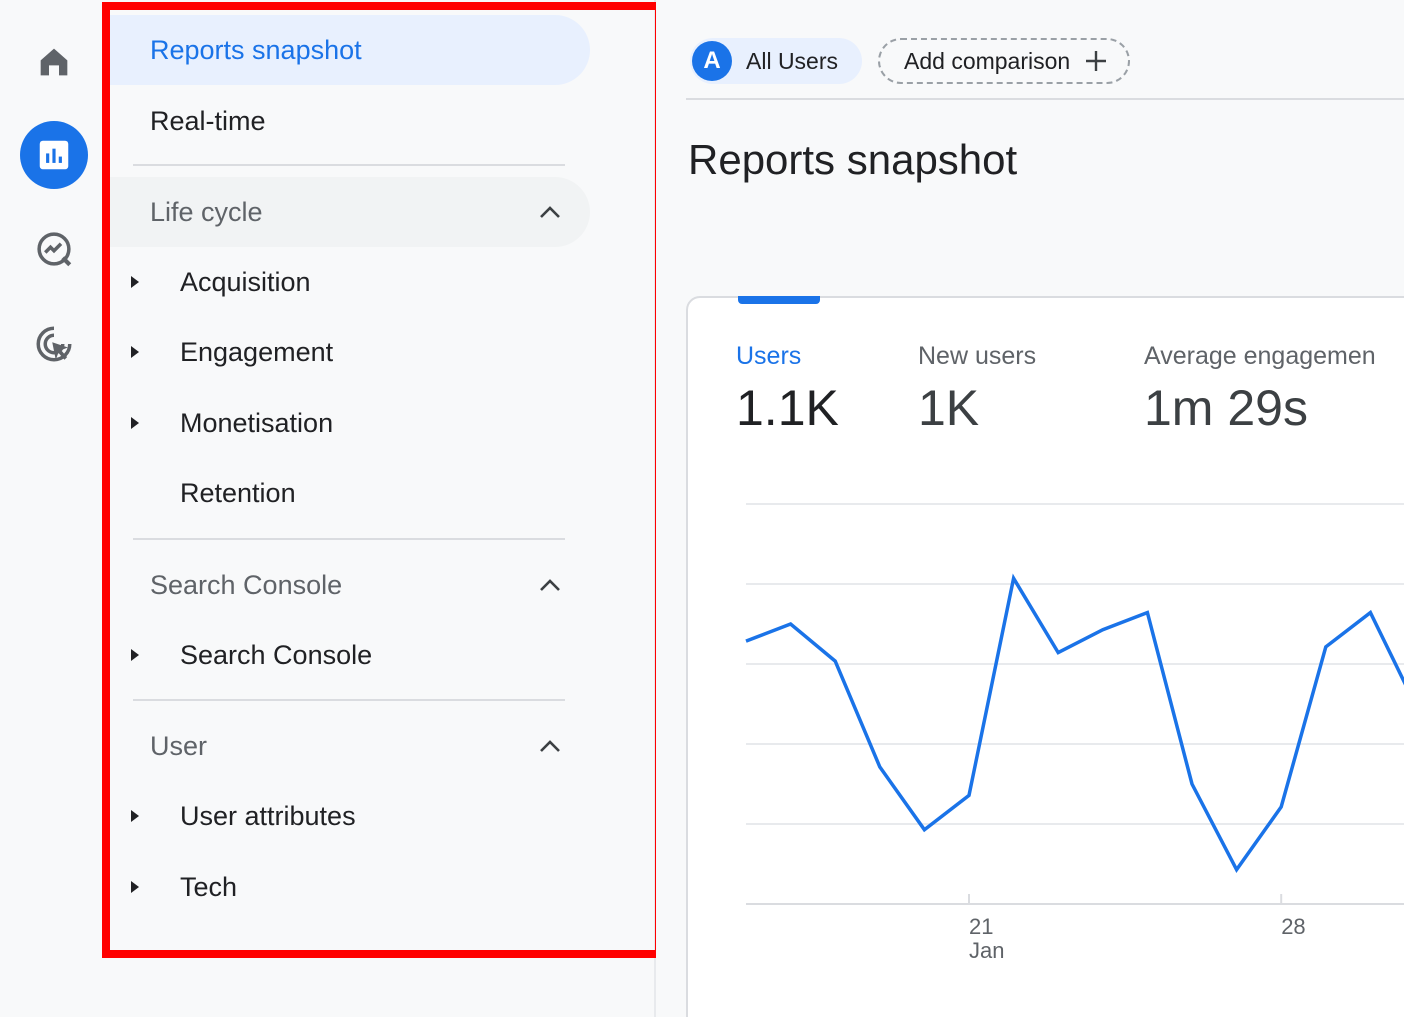 The width and height of the screenshot is (1404, 1017). I want to click on explore-nav, so click(54, 249).